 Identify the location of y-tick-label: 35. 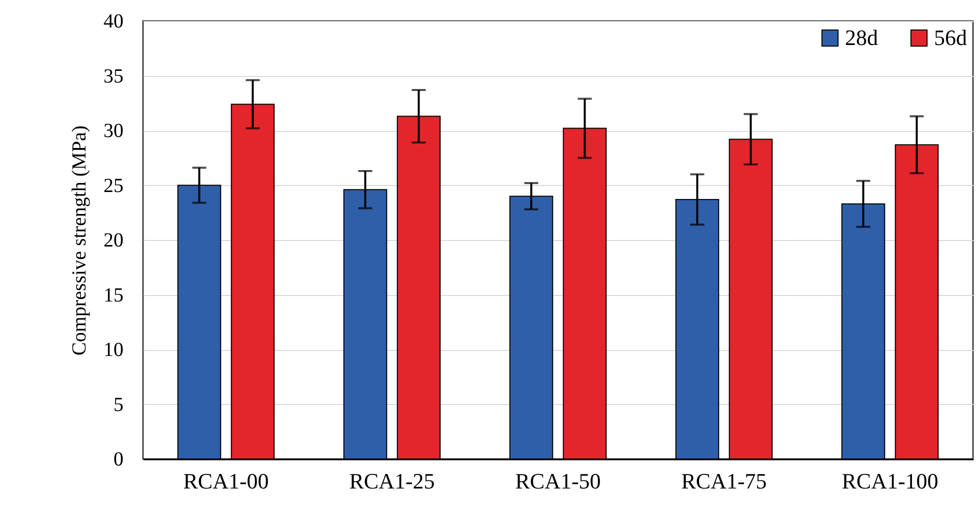
(114, 76).